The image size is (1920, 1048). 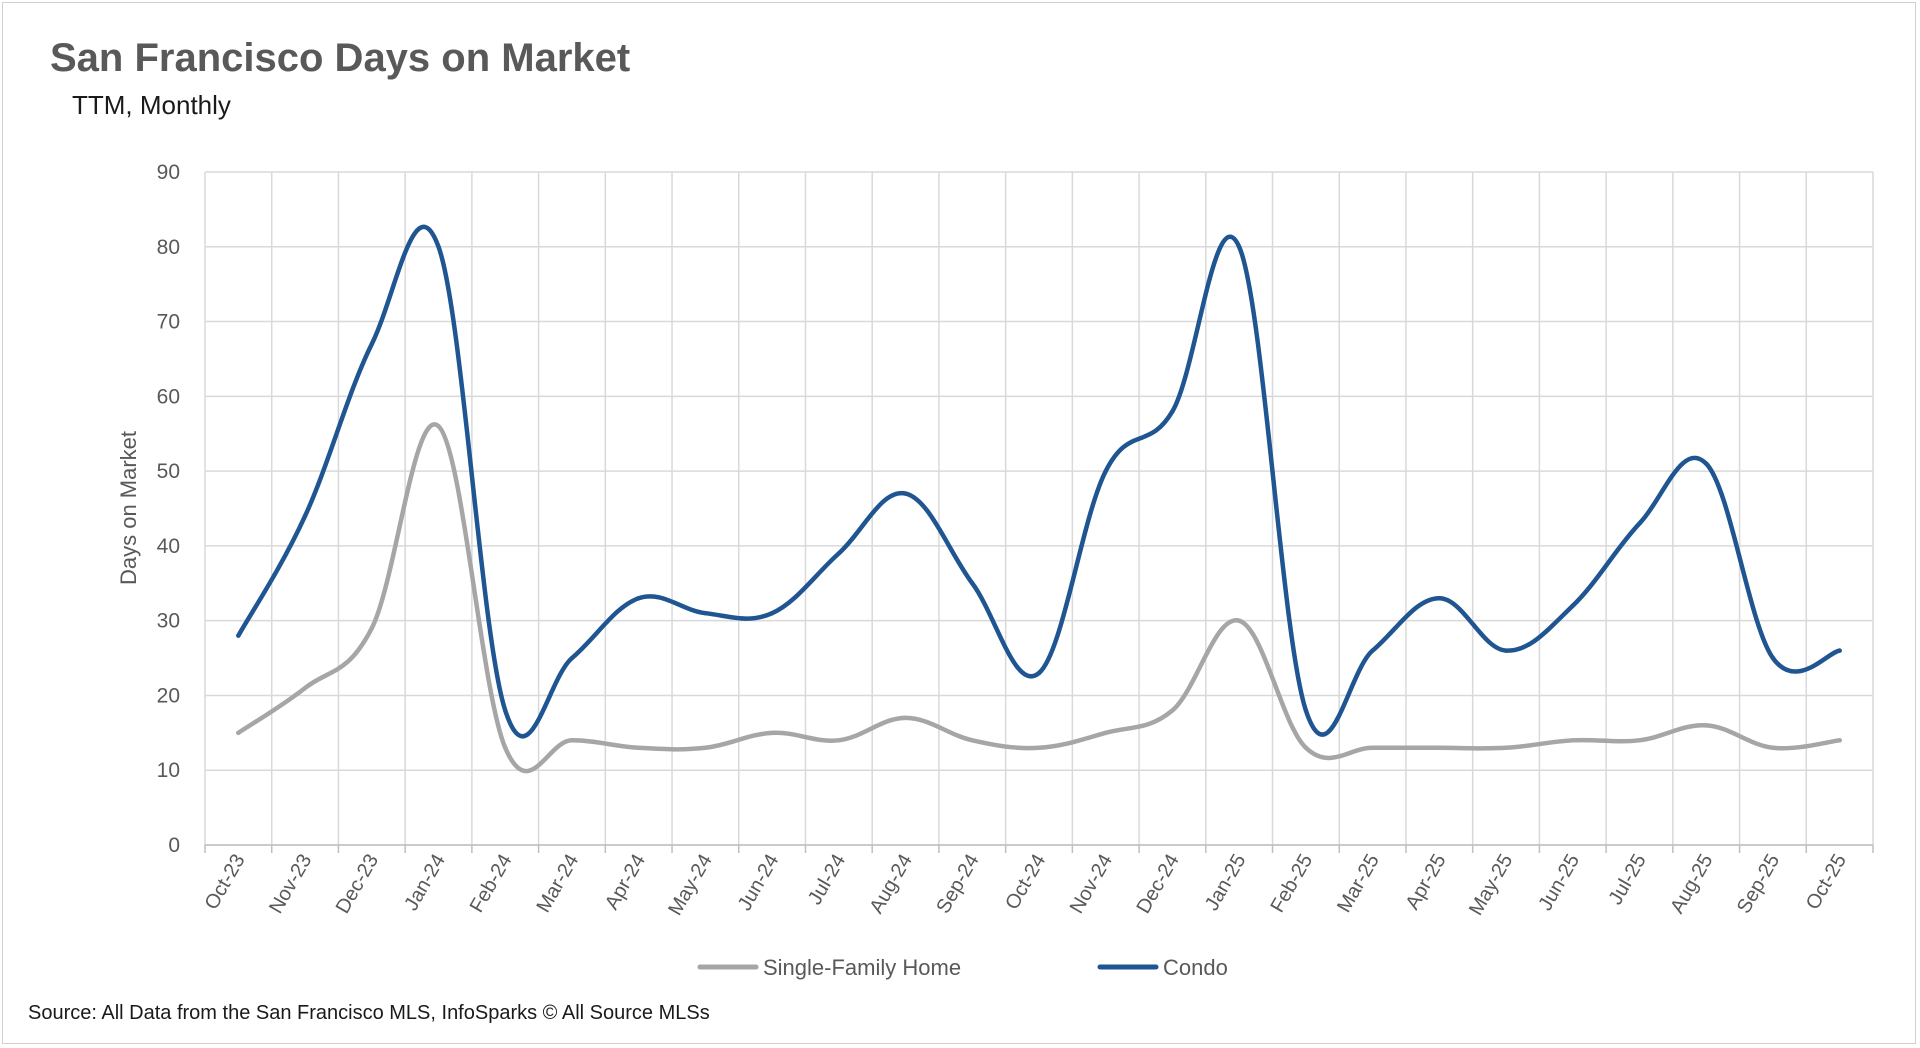 What do you see at coordinates (1226, 883) in the screenshot?
I see `x-tick-label: Jan-25` at bounding box center [1226, 883].